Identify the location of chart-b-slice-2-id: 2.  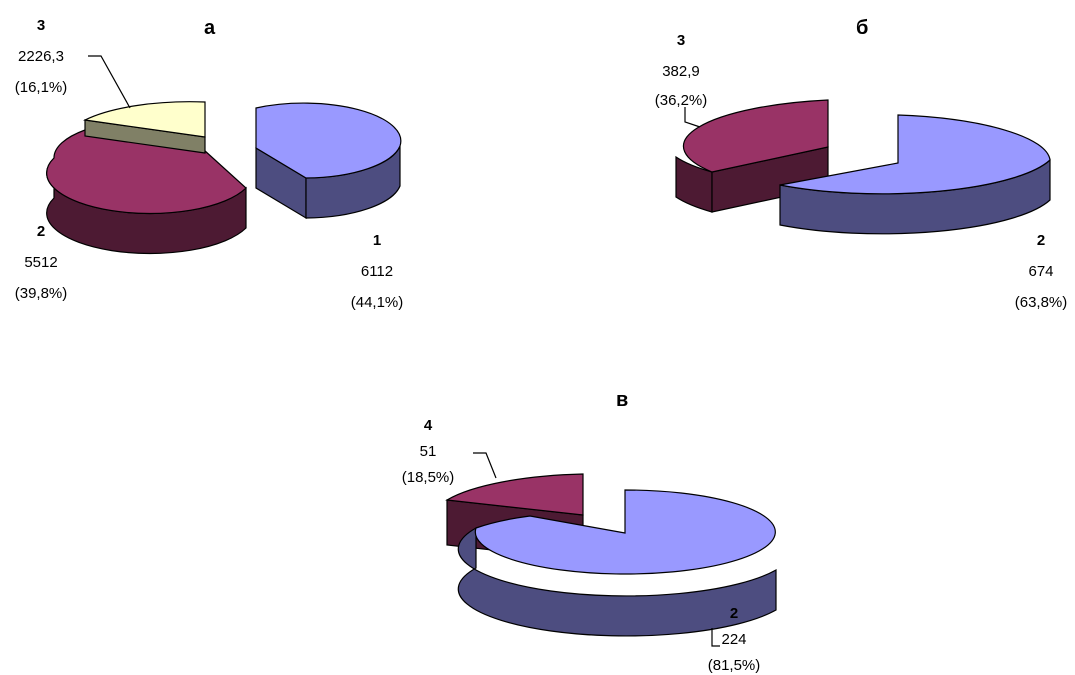
(1041, 240).